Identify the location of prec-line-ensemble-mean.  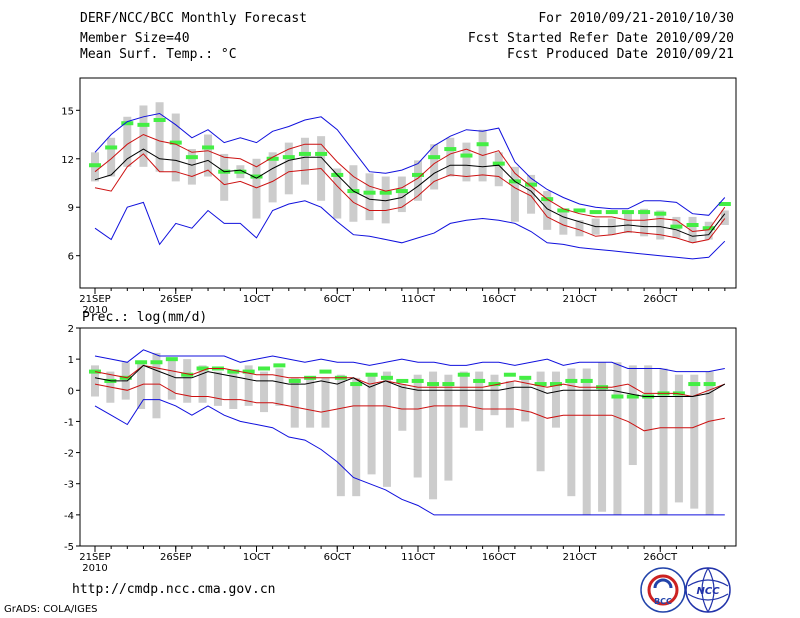
(410, 380).